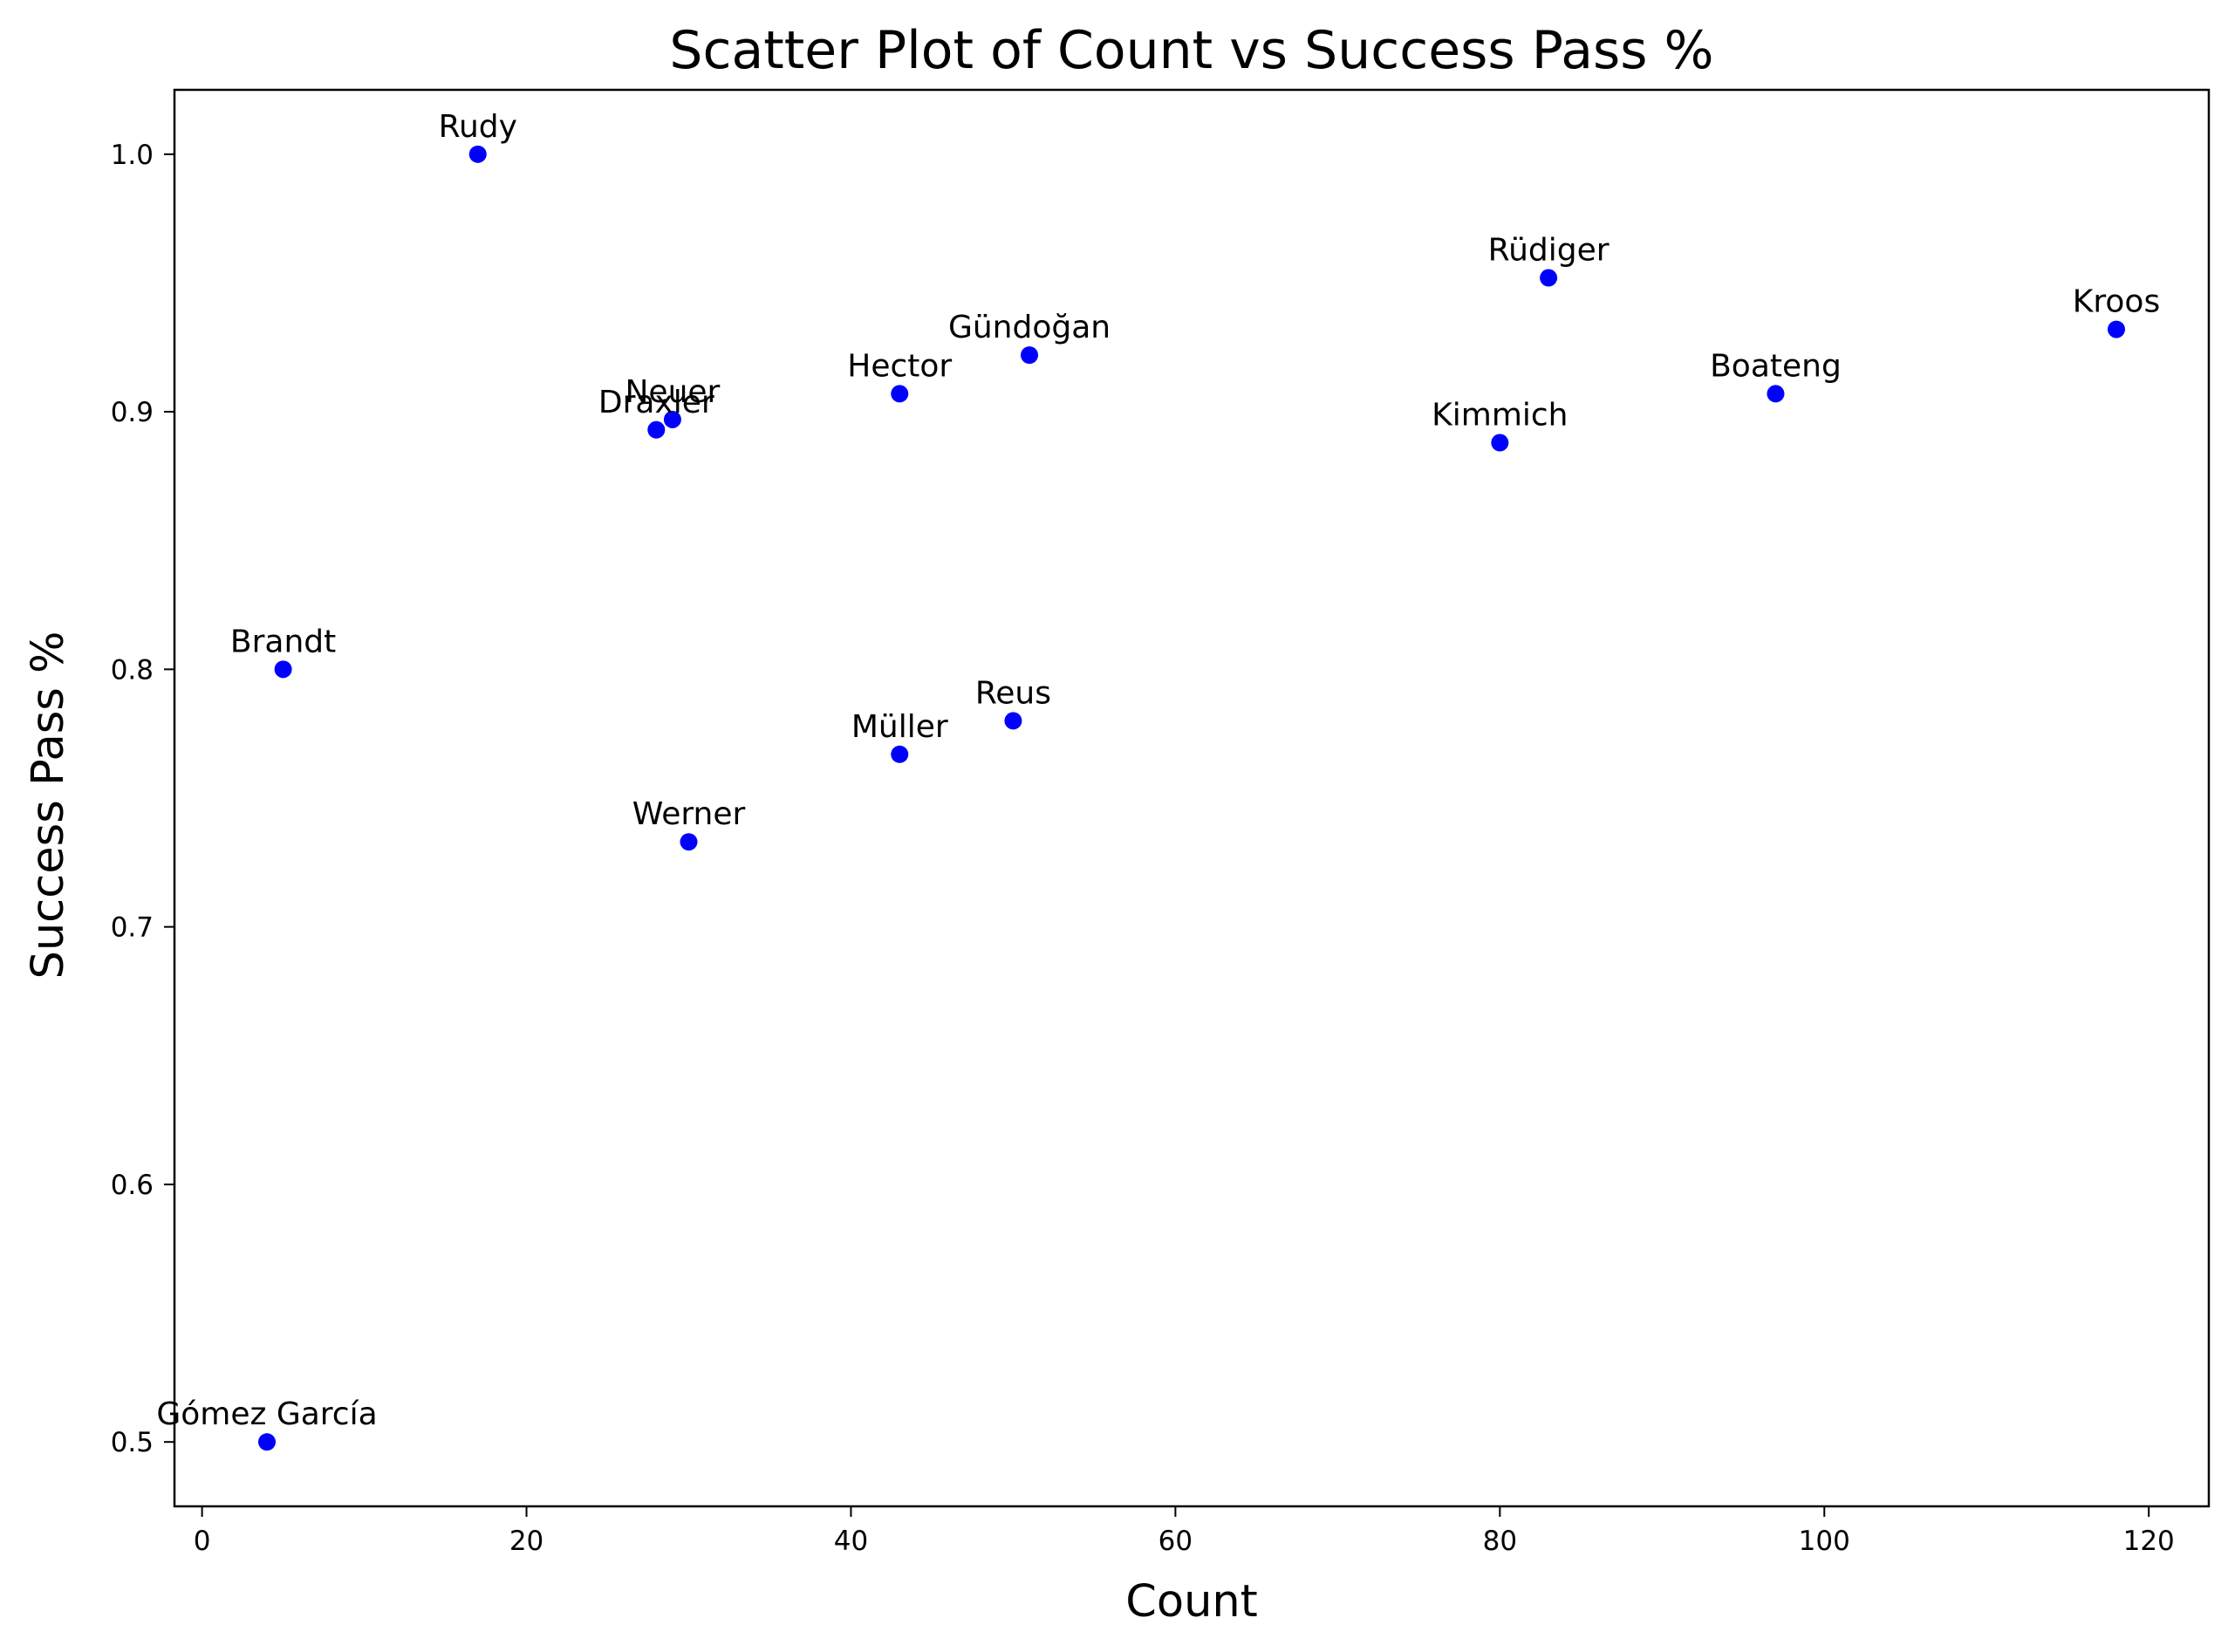 The image size is (2228, 1652). What do you see at coordinates (1029, 327) in the screenshot?
I see `data-point-label: Gündoğan` at bounding box center [1029, 327].